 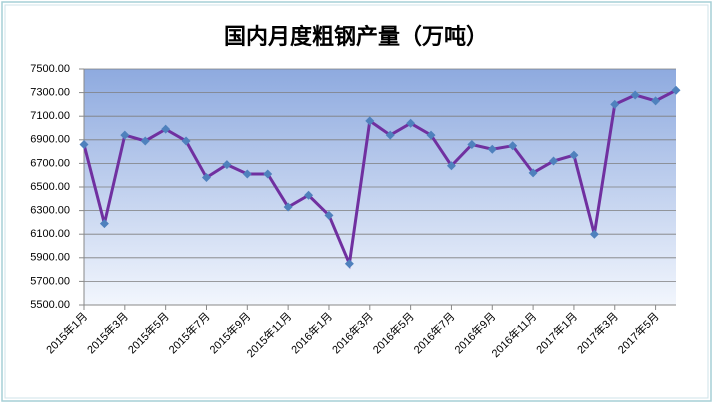 What do you see at coordinates (50, 163) in the screenshot?
I see `y-tick-label: 6700.00` at bounding box center [50, 163].